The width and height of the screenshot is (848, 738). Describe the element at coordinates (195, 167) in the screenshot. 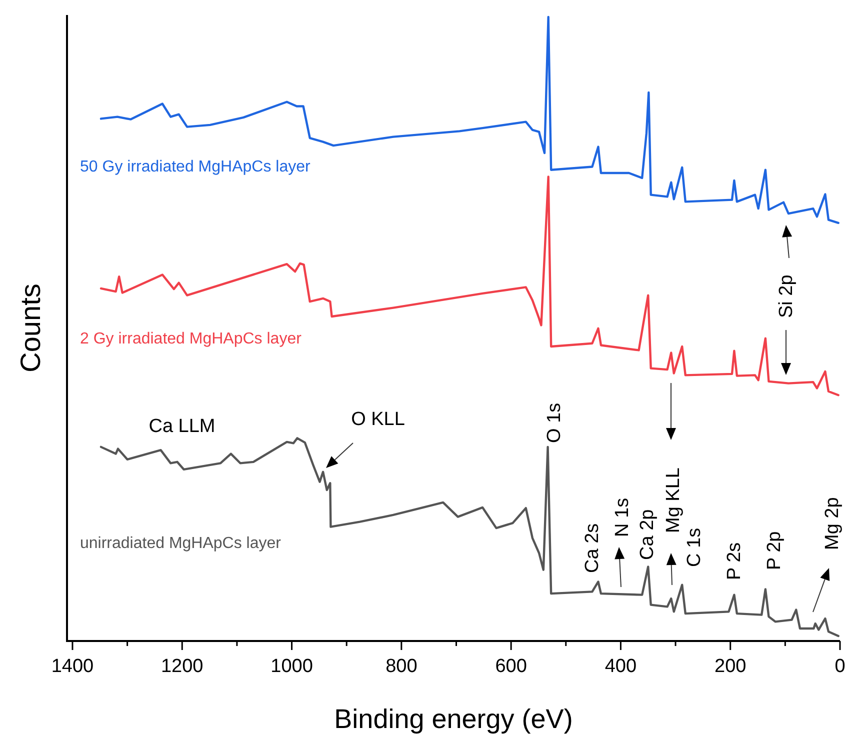

I see `series-label: 50 Gy irradiated MgHApCs layer` at that location.